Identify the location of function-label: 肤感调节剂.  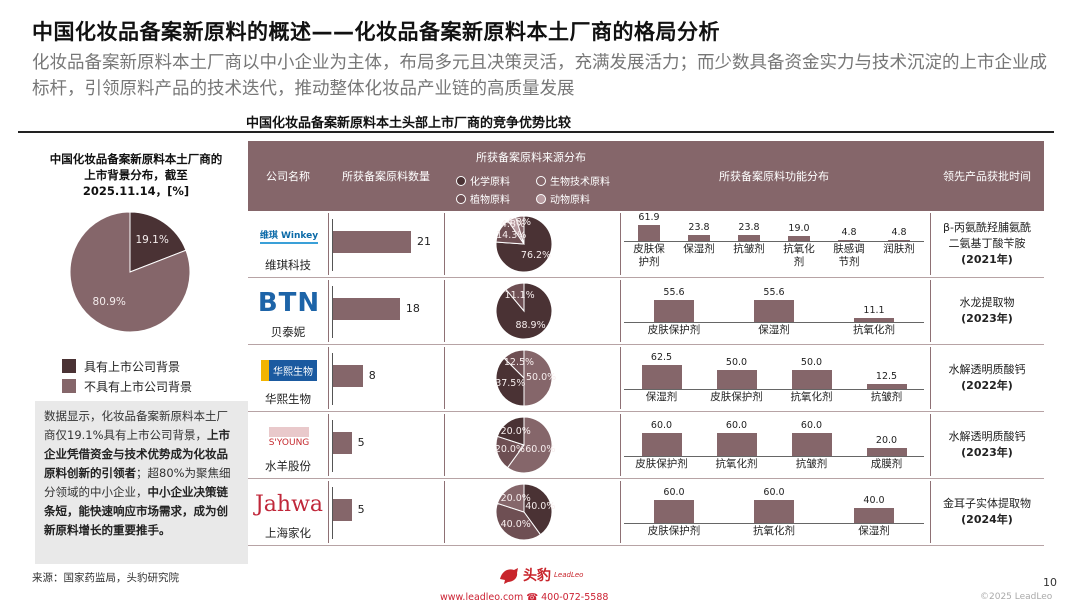
(849, 255).